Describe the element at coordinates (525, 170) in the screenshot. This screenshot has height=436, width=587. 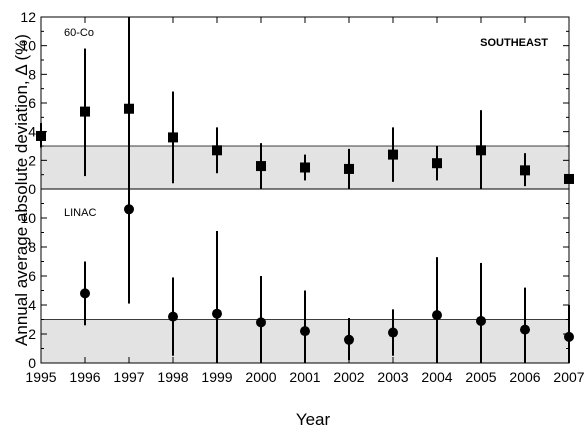
I see `top-point-2006` at that location.